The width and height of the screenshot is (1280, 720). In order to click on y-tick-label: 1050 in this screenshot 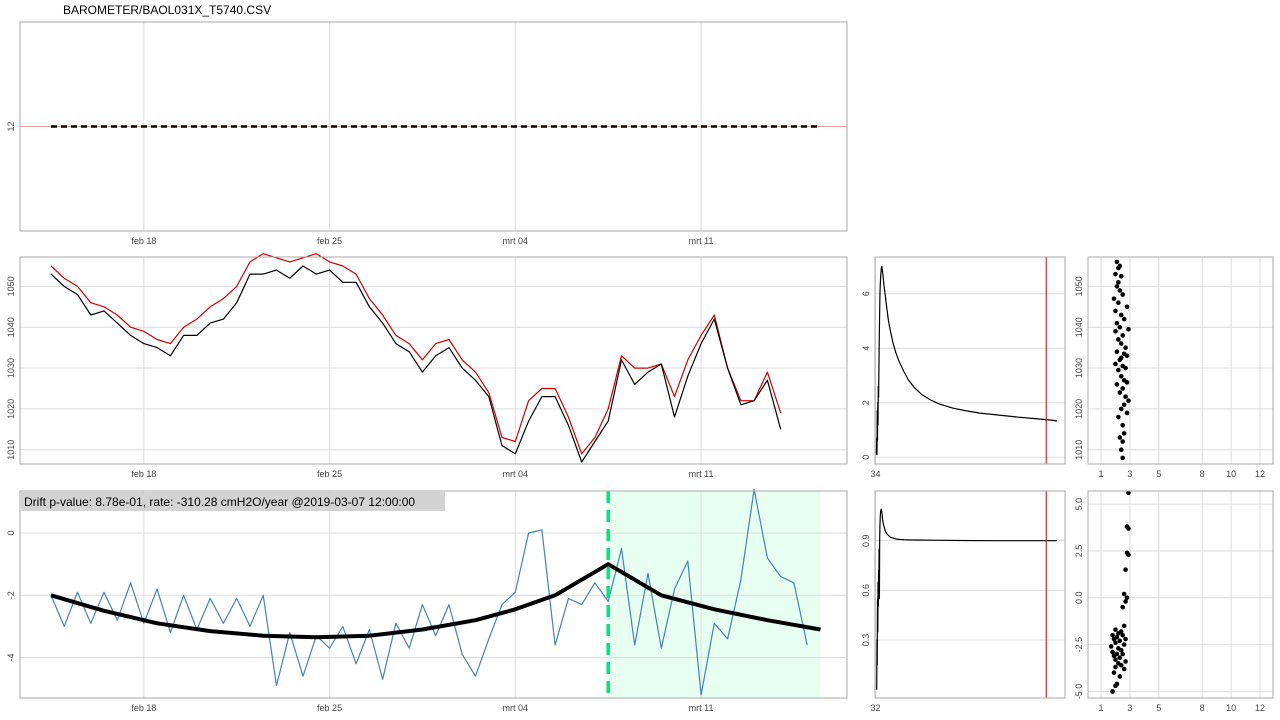, I will do `click(1079, 286)`.